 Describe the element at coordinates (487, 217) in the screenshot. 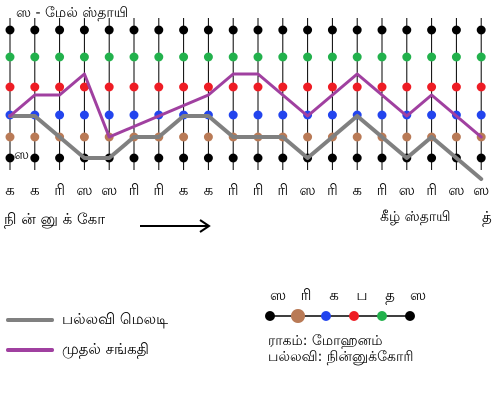

I see `last-syllable-label: த்` at that location.